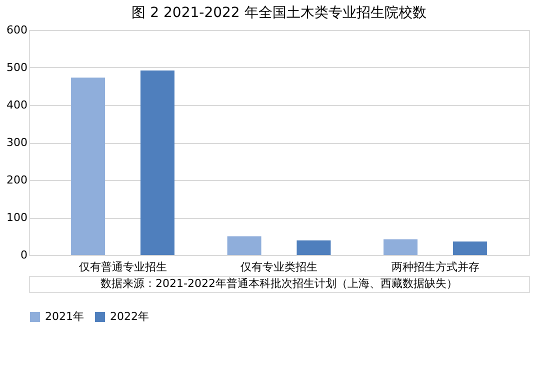 The width and height of the screenshot is (558, 378). What do you see at coordinates (279, 13) in the screenshot?
I see `chart-title: 图 2 2021-2022 年全国土木类专业招生院校数` at bounding box center [279, 13].